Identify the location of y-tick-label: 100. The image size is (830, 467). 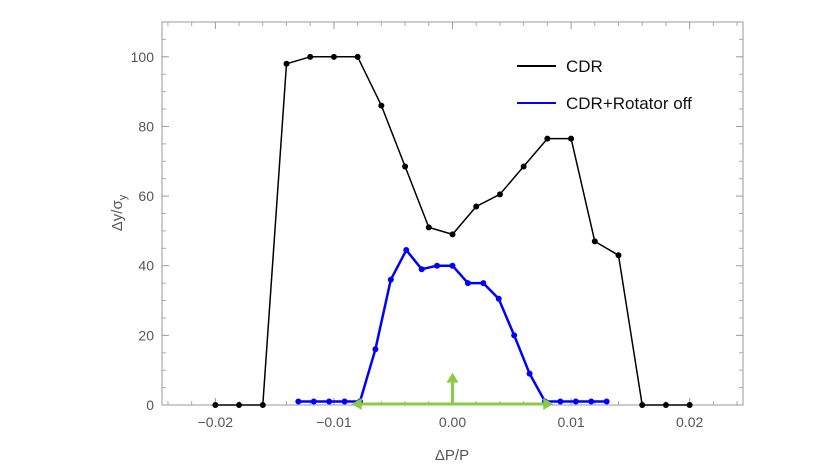
(143, 57).